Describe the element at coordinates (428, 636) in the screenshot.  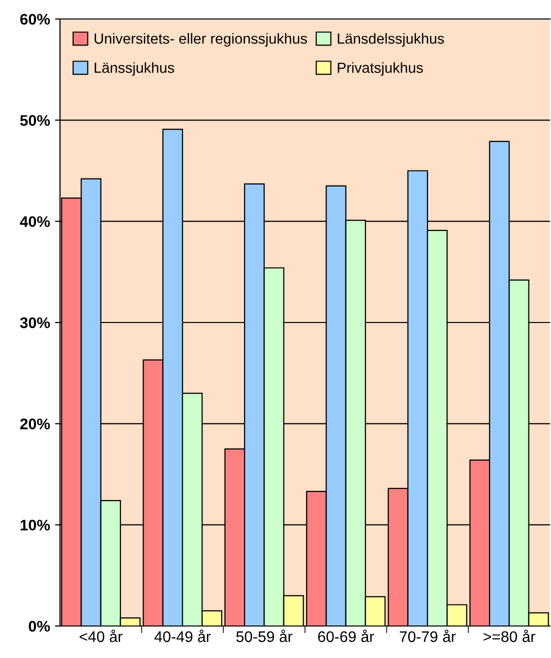
I see `x-tick-label: 70-79 år` at that location.